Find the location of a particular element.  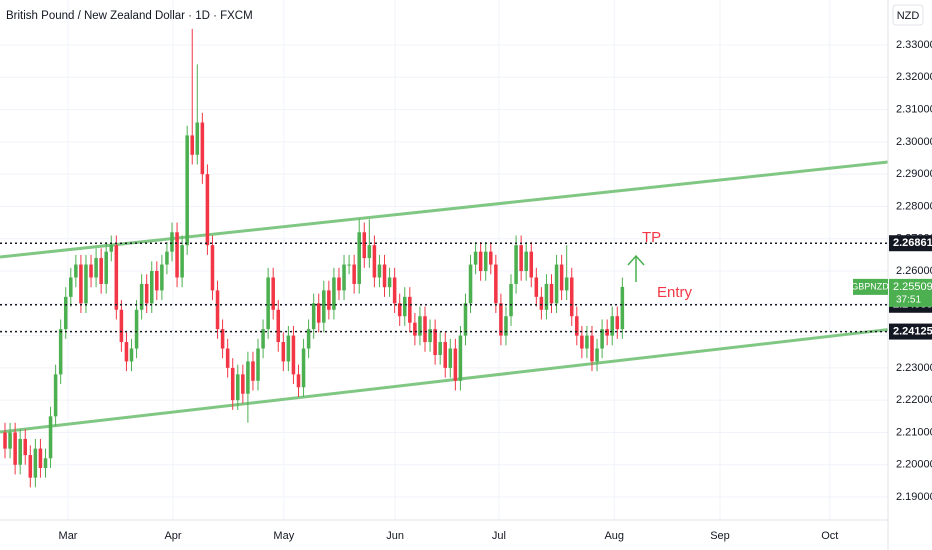

level-label: 2.26861 is located at coordinates (912, 243).